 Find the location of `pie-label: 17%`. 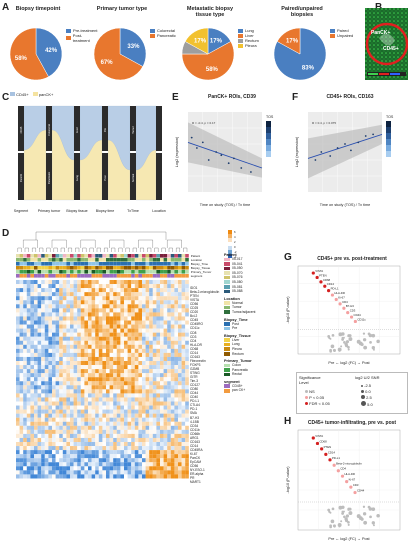

pie-label: 17% is located at coordinates (216, 42).